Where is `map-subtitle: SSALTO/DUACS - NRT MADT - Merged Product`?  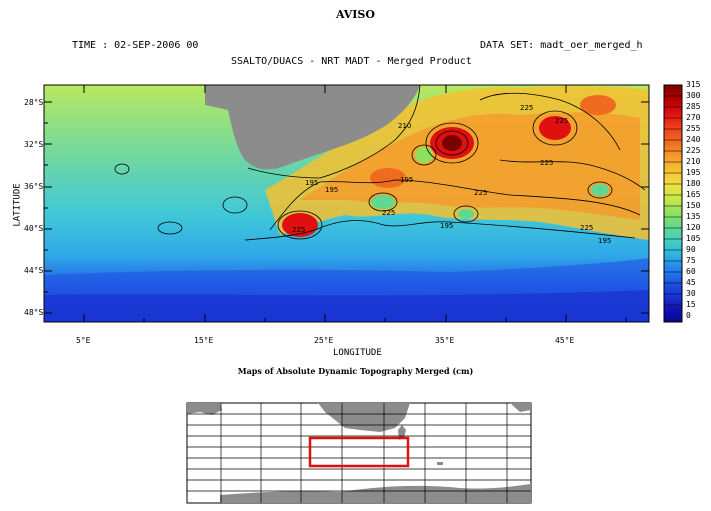 map-subtitle: SSALTO/DUACS - NRT MADT - Merged Product is located at coordinates (351, 61).